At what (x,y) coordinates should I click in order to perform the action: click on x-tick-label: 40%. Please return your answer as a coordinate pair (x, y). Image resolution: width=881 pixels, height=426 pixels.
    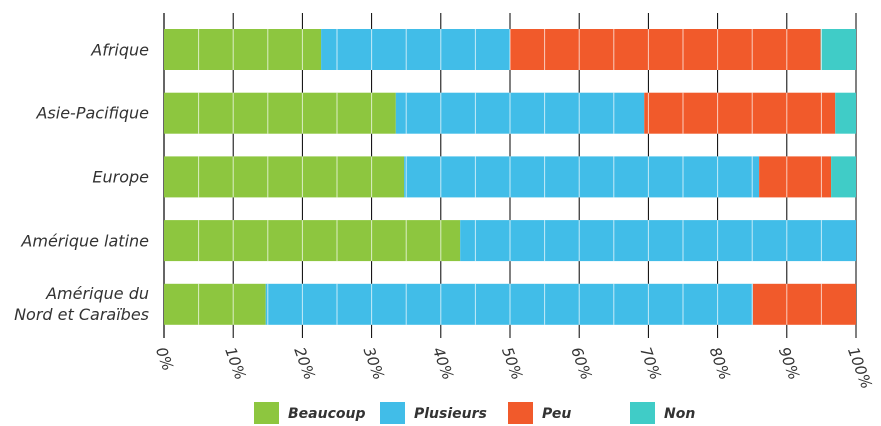
    Looking at the image, I should click on (443, 363).